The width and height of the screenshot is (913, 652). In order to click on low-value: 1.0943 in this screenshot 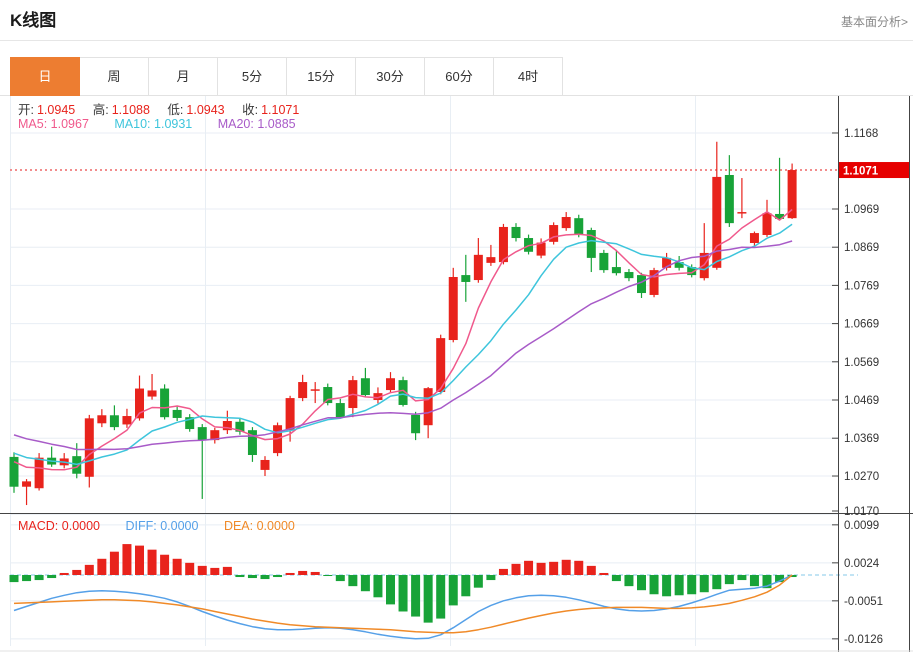, I will do `click(205, 110)`.